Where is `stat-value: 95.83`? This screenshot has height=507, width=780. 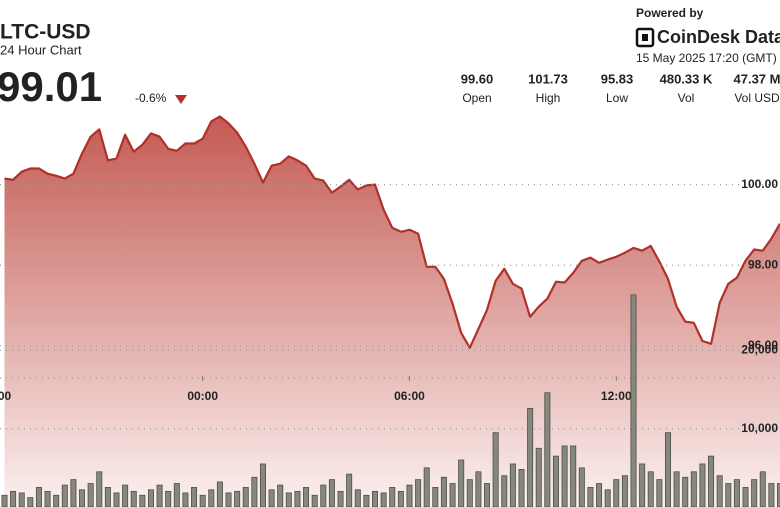 stat-value: 95.83 is located at coordinates (617, 78).